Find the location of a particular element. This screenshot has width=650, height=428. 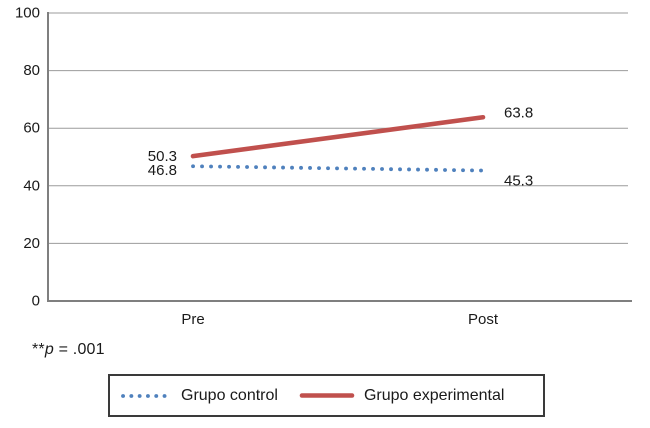

y-tick-label-60: 60 is located at coordinates (31, 128).